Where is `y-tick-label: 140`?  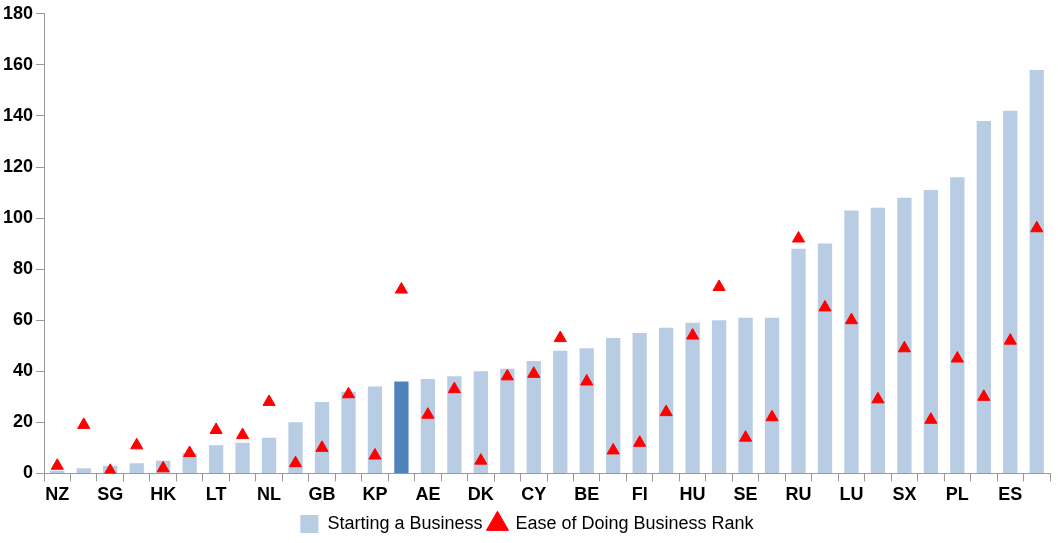 y-tick-label: 140 is located at coordinates (18, 114).